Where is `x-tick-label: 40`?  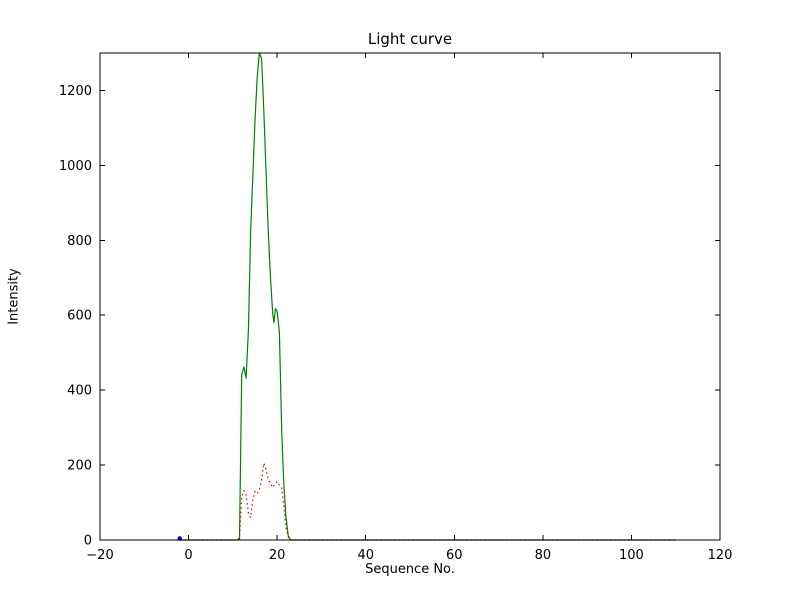 x-tick-label: 40 is located at coordinates (365, 555).